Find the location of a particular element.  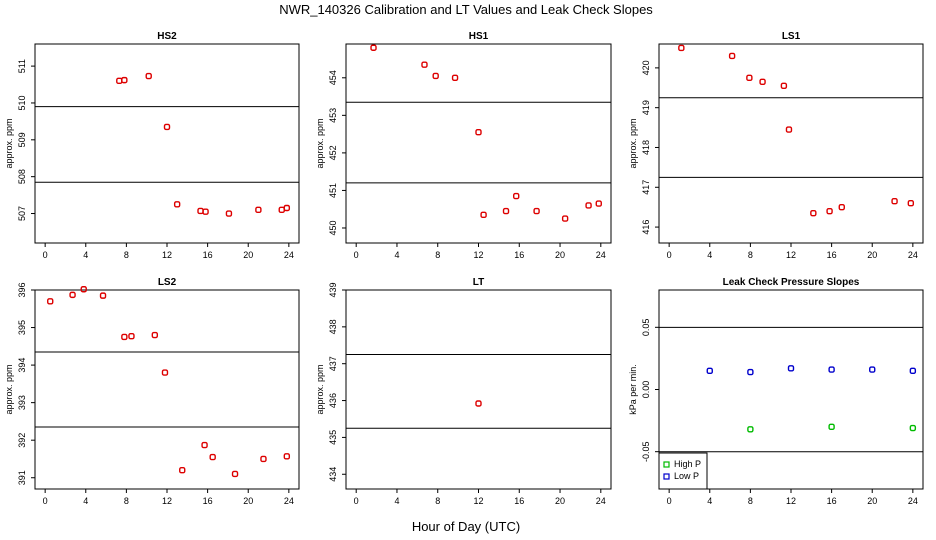

legend-label: Low P is located at coordinates (686, 476).